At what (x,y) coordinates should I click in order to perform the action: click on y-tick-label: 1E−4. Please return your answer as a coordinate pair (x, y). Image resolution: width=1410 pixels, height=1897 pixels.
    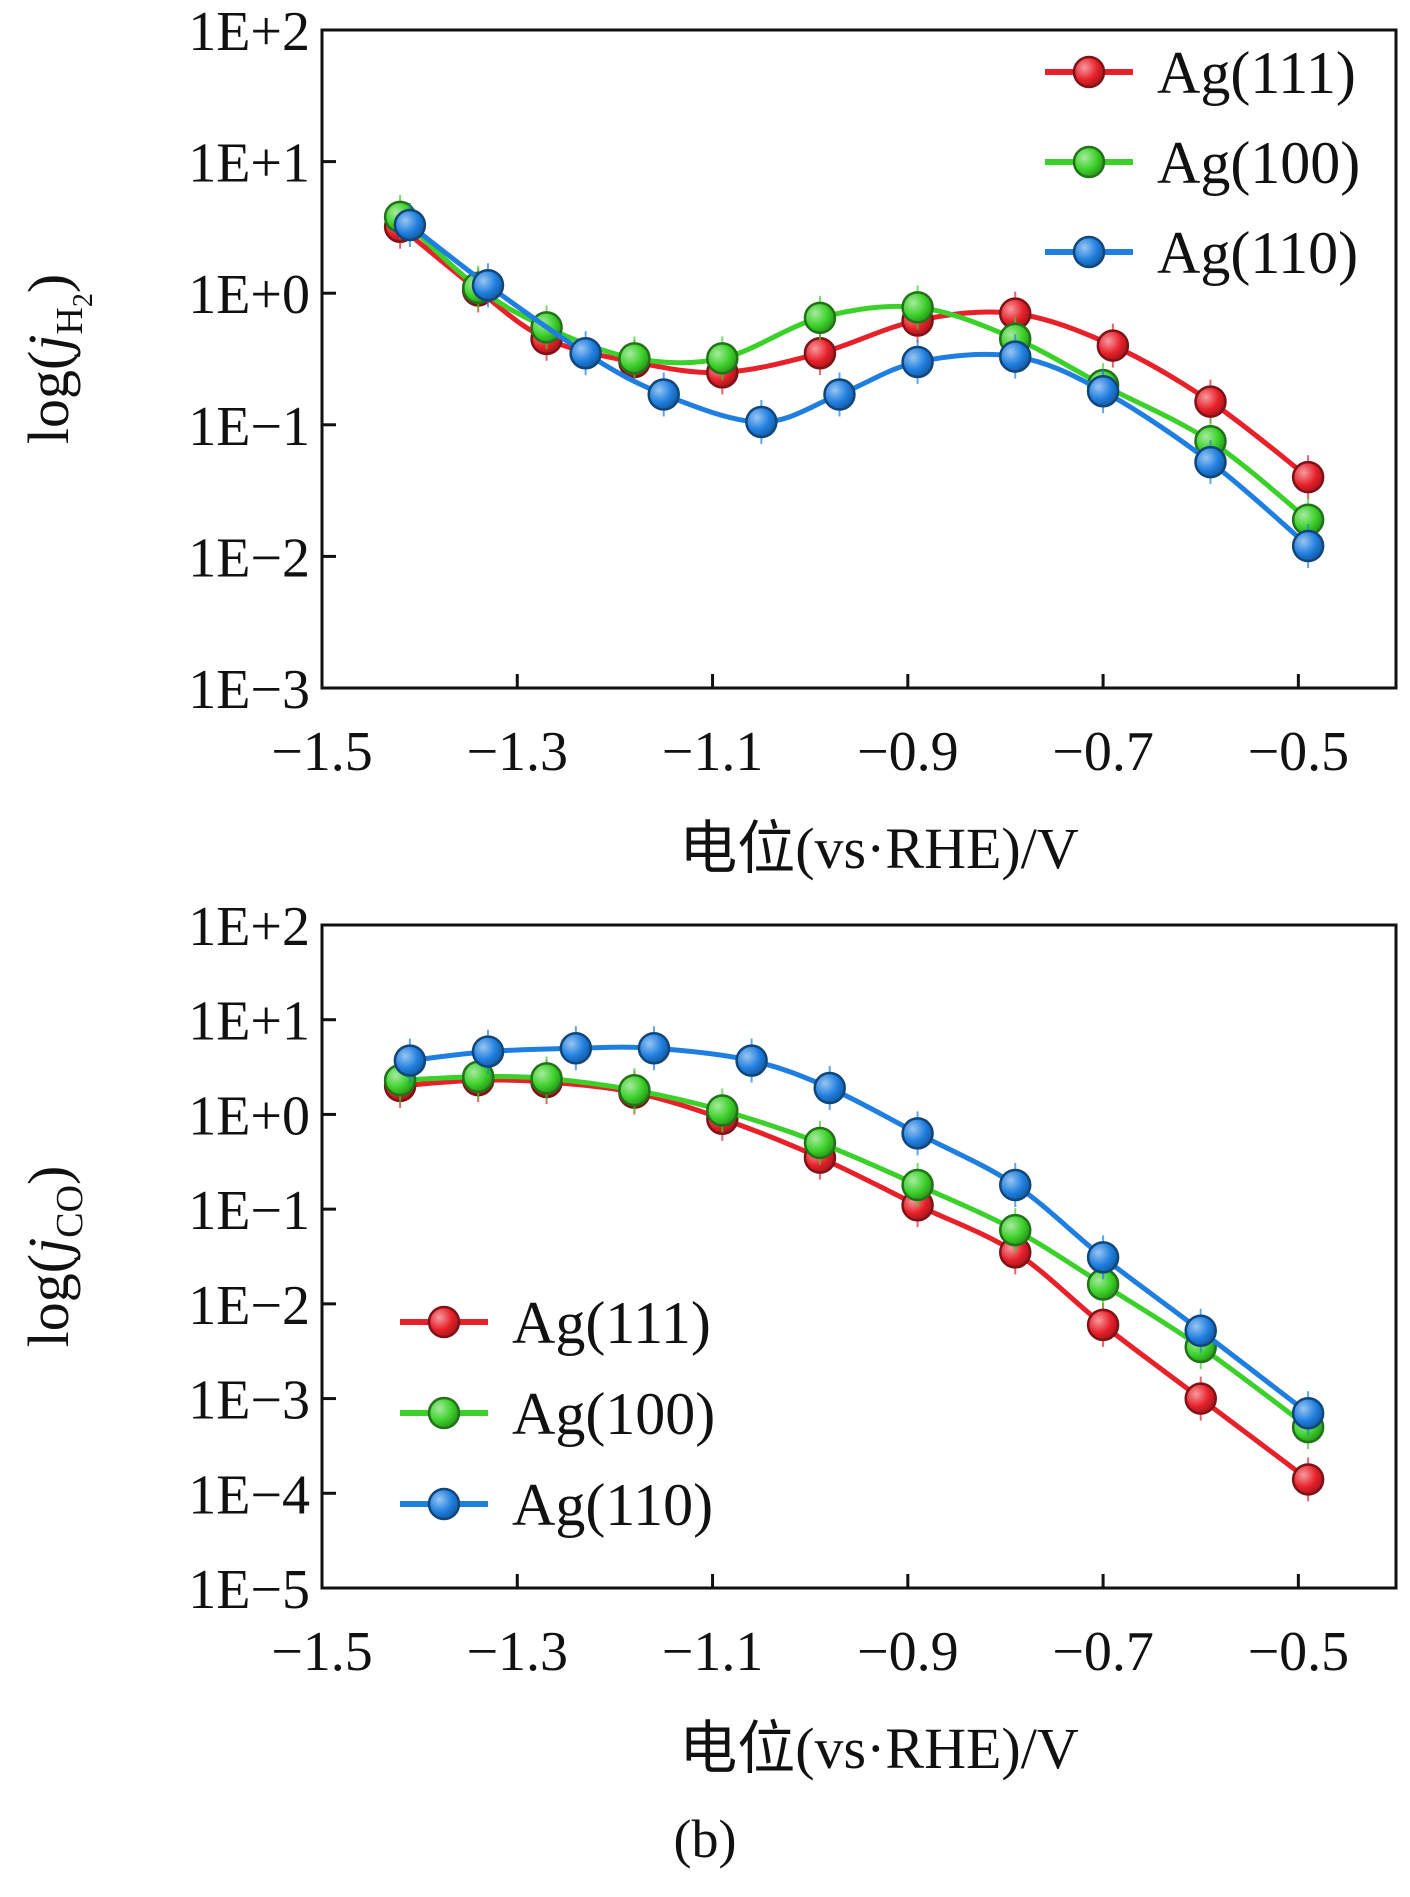
    Looking at the image, I should click on (249, 1495).